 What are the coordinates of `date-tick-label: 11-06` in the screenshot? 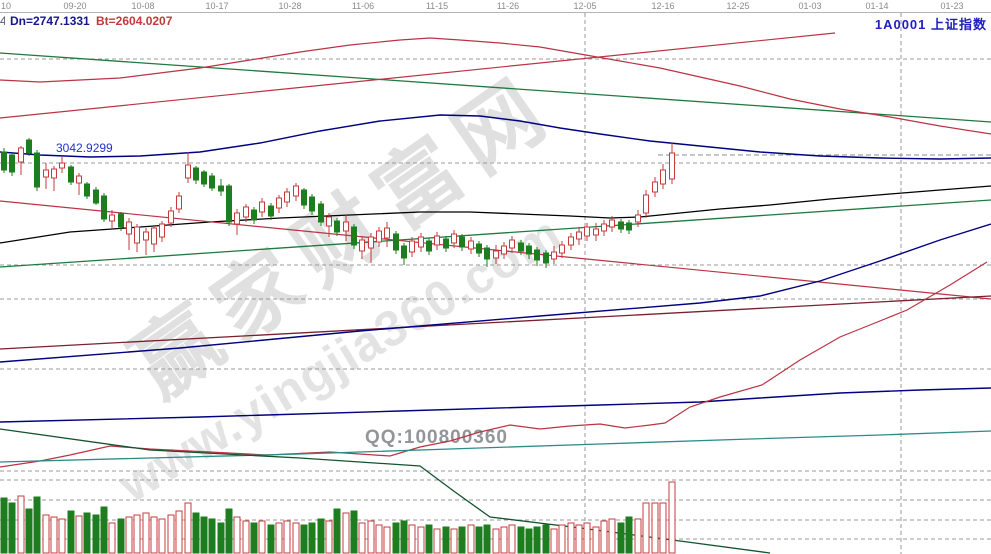 It's located at (363, 6).